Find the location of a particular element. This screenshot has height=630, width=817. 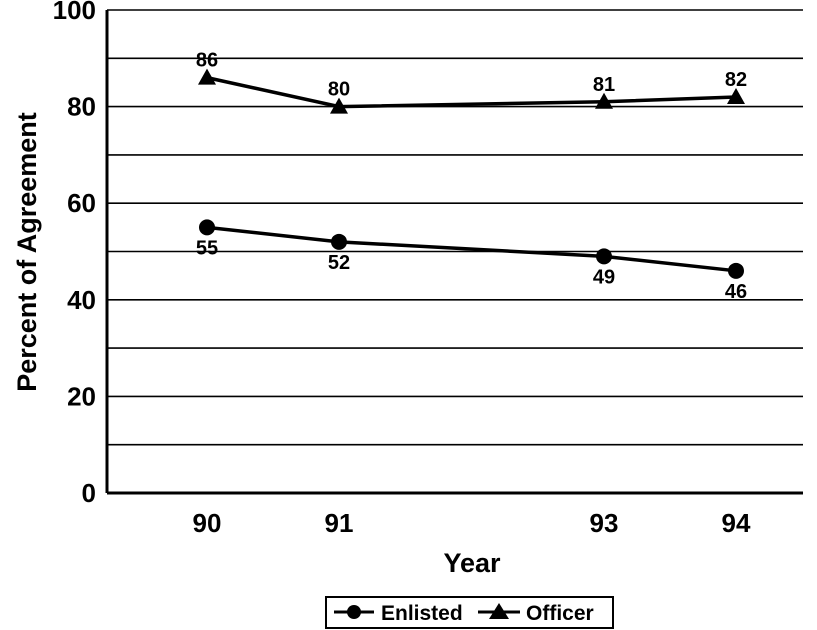

y-tick-labels: 0 20 40 60 80 100 is located at coordinates (74, 254).